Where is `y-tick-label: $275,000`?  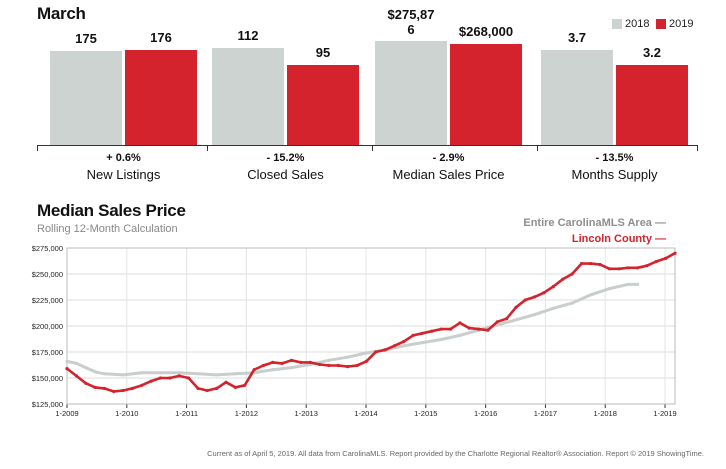 y-tick-label: $275,000 is located at coordinates (47, 248).